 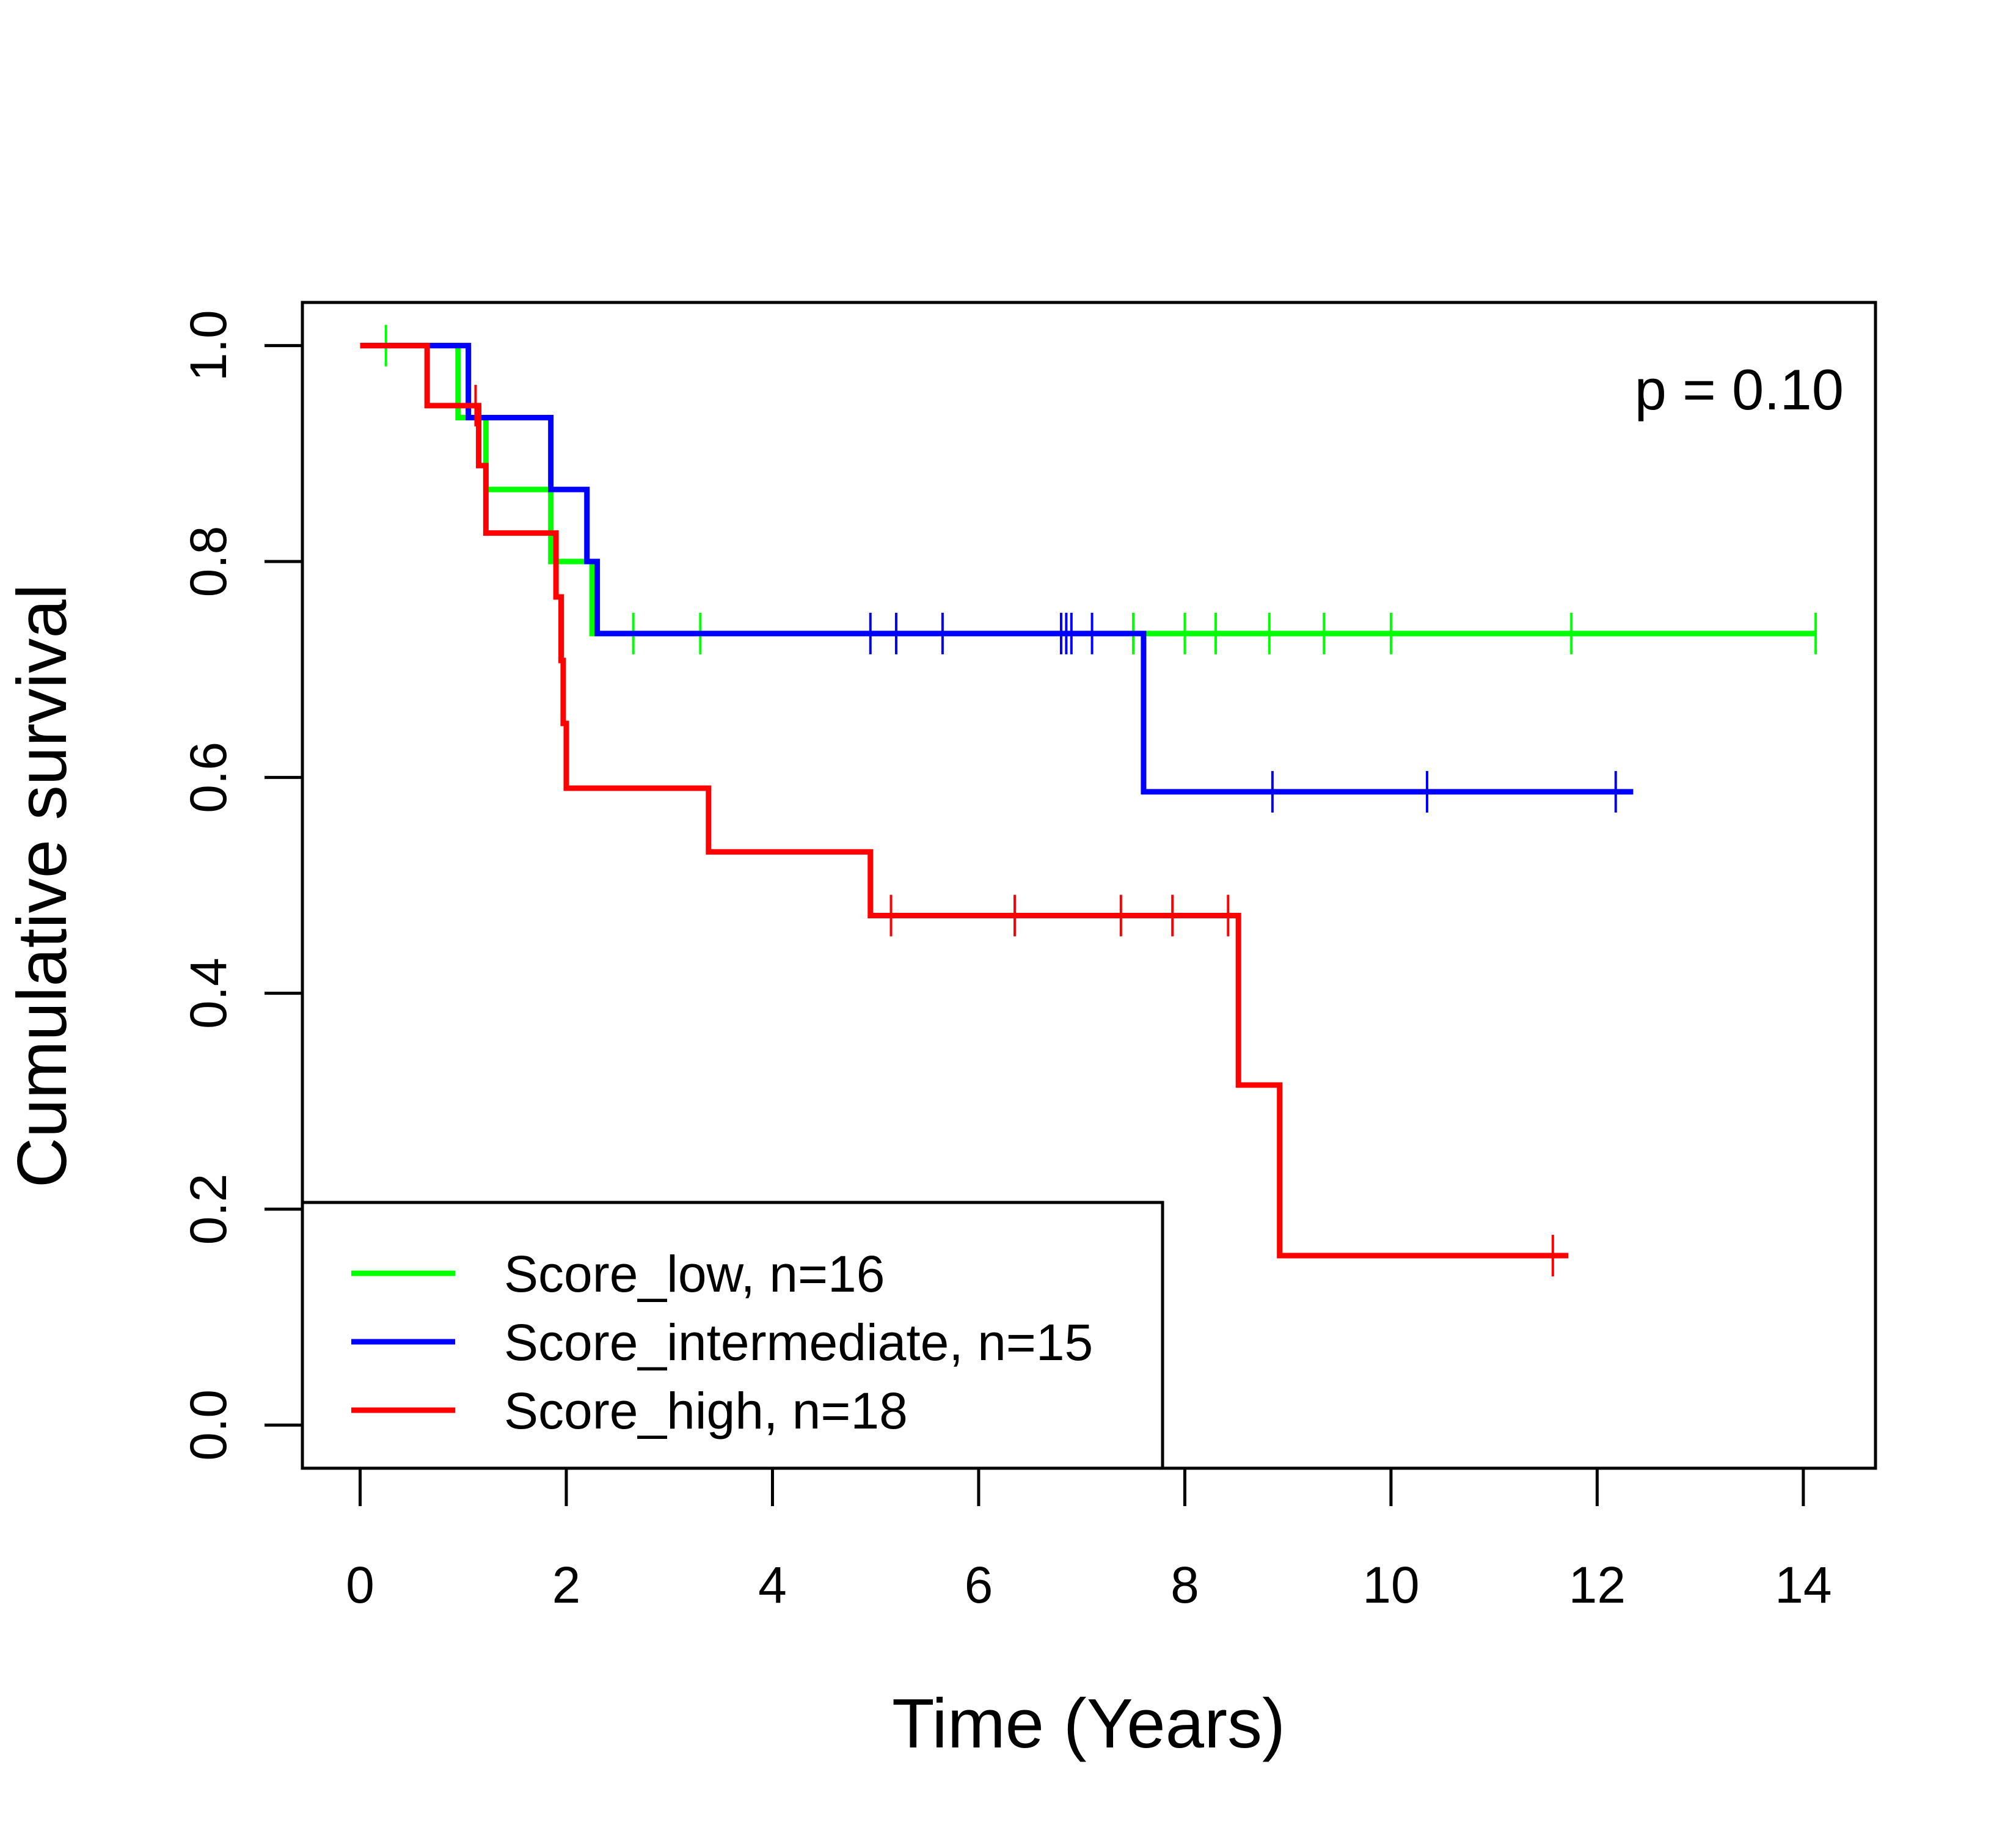 What do you see at coordinates (1597, 1585) in the screenshot?
I see `x-tick-label: 12` at bounding box center [1597, 1585].